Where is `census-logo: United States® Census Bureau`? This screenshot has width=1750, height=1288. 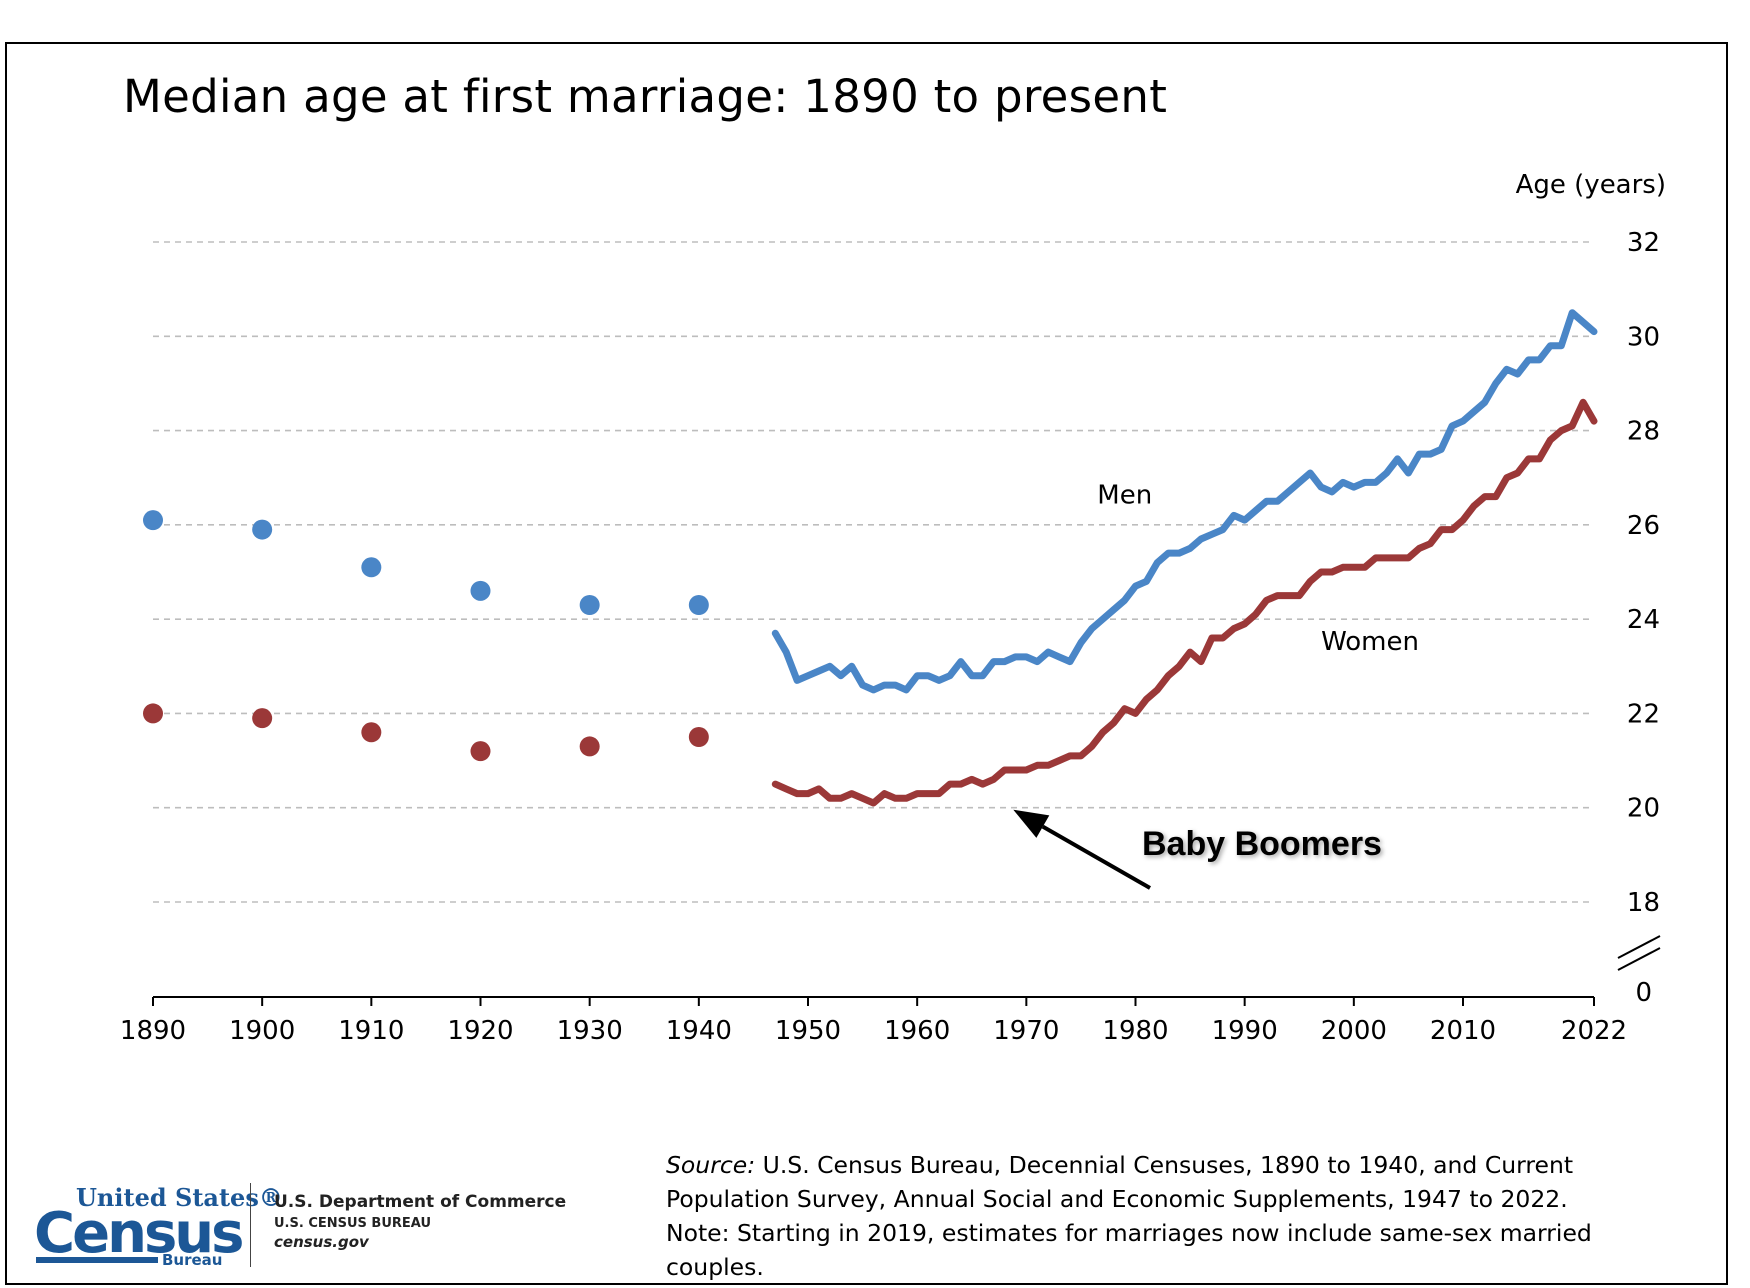
census-logo: United States® Census Bureau is located at coordinates (158, 1226).